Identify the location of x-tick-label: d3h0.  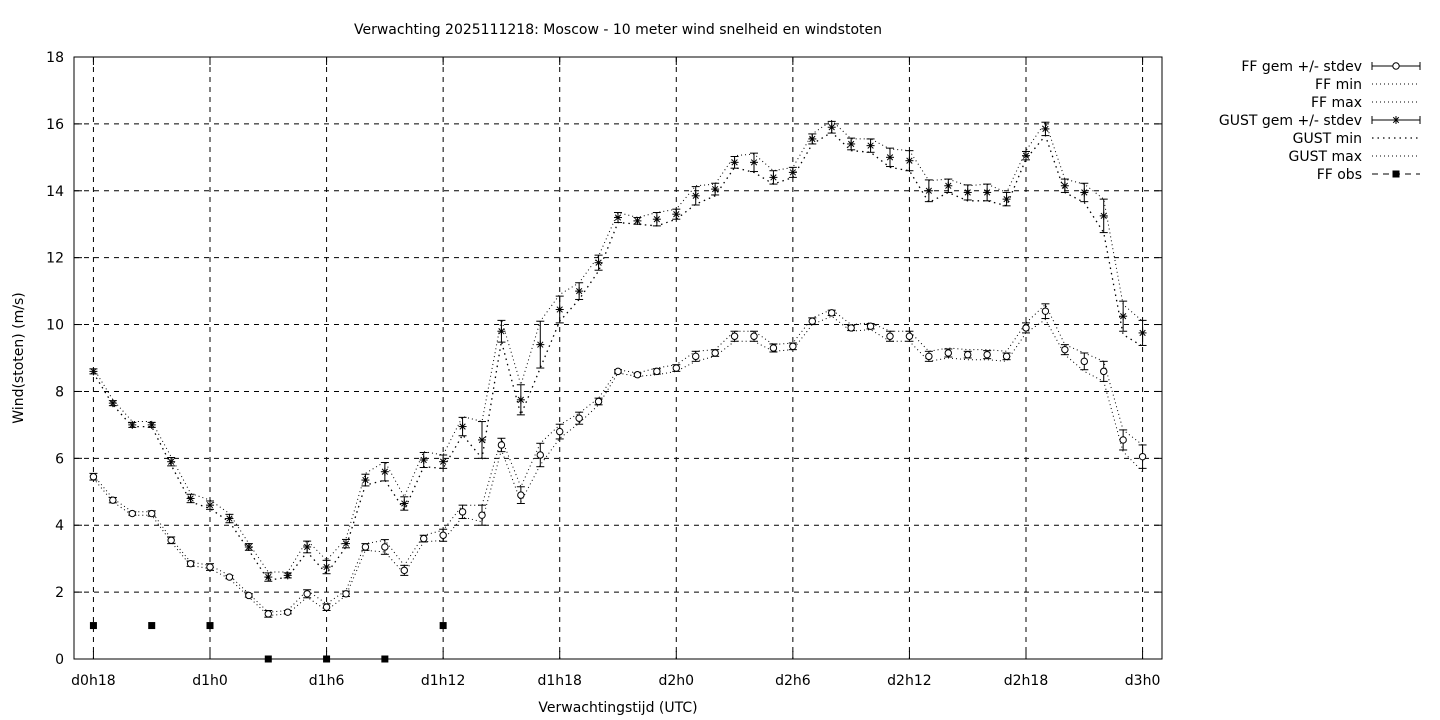
(1143, 681).